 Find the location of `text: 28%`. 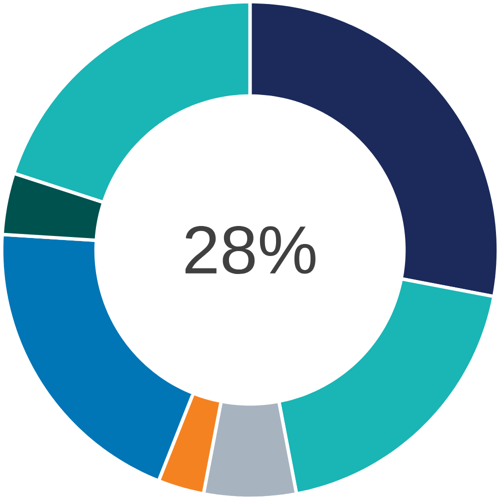

text: 28% is located at coordinates (251, 250).